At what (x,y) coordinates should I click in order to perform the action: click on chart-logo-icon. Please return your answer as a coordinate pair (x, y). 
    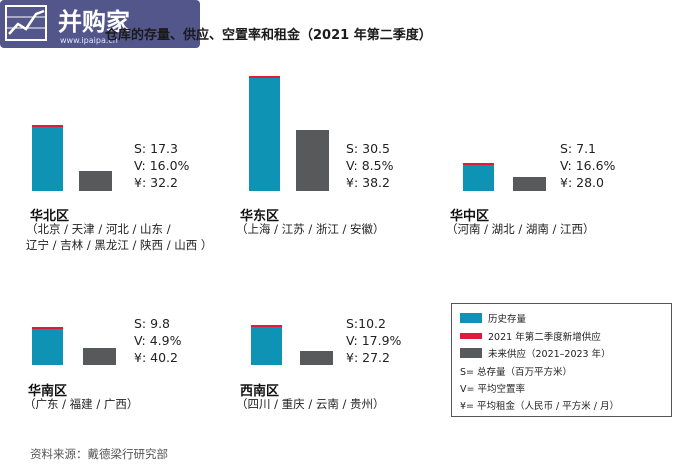
    Looking at the image, I should click on (26, 23).